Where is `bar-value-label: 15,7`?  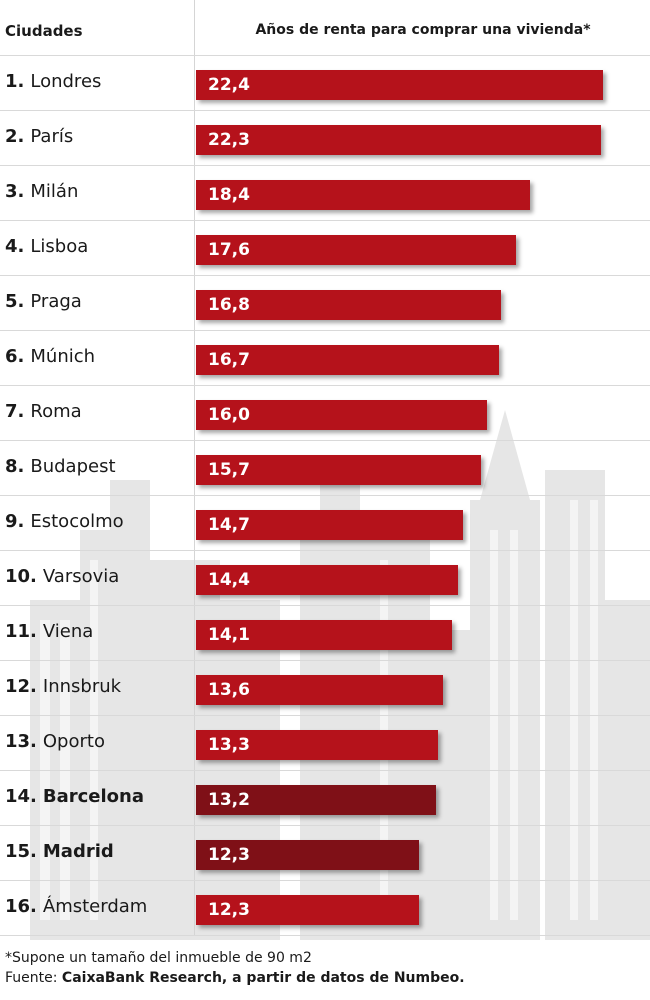
bar-value-label: 15,7 is located at coordinates (229, 470).